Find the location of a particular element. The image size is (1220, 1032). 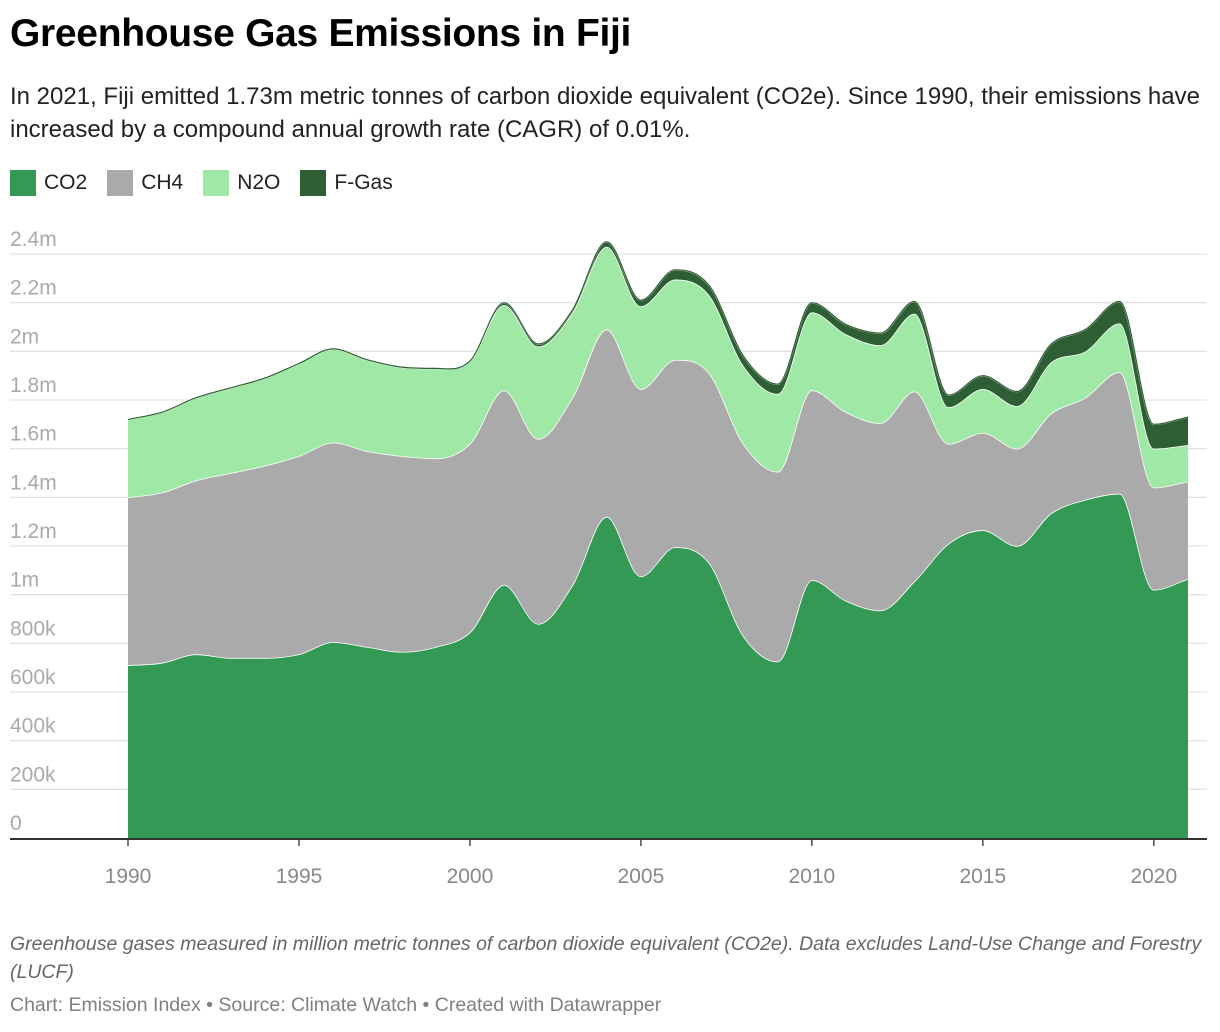

x-tick-label: 2010 is located at coordinates (812, 876).